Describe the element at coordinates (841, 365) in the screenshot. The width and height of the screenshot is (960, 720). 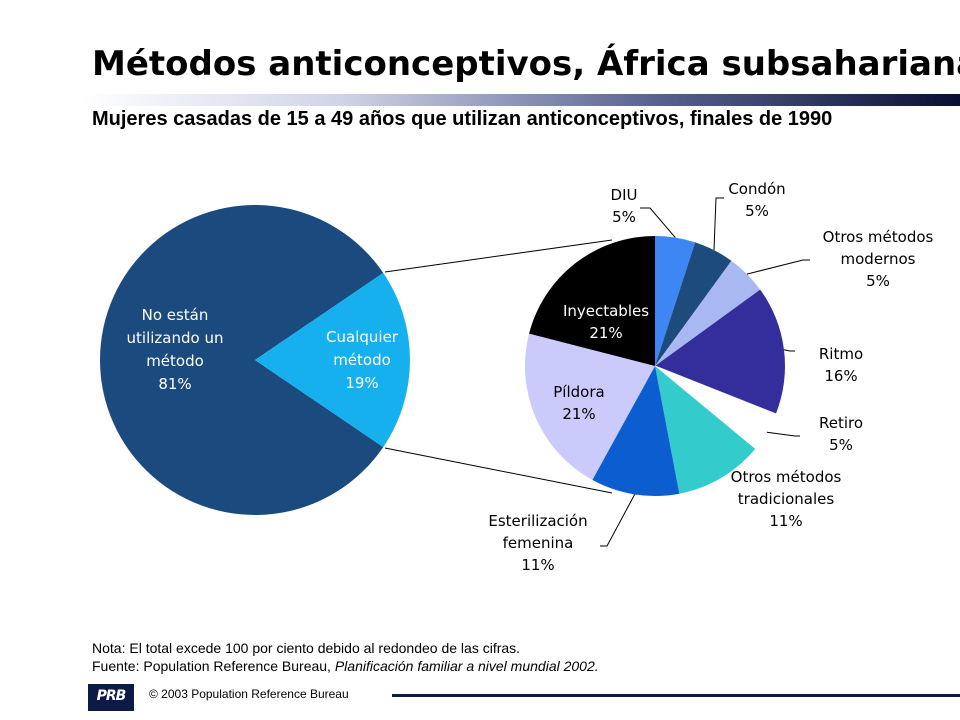
I see `detail-pie-label-ritmo: Ritmo 16%` at that location.